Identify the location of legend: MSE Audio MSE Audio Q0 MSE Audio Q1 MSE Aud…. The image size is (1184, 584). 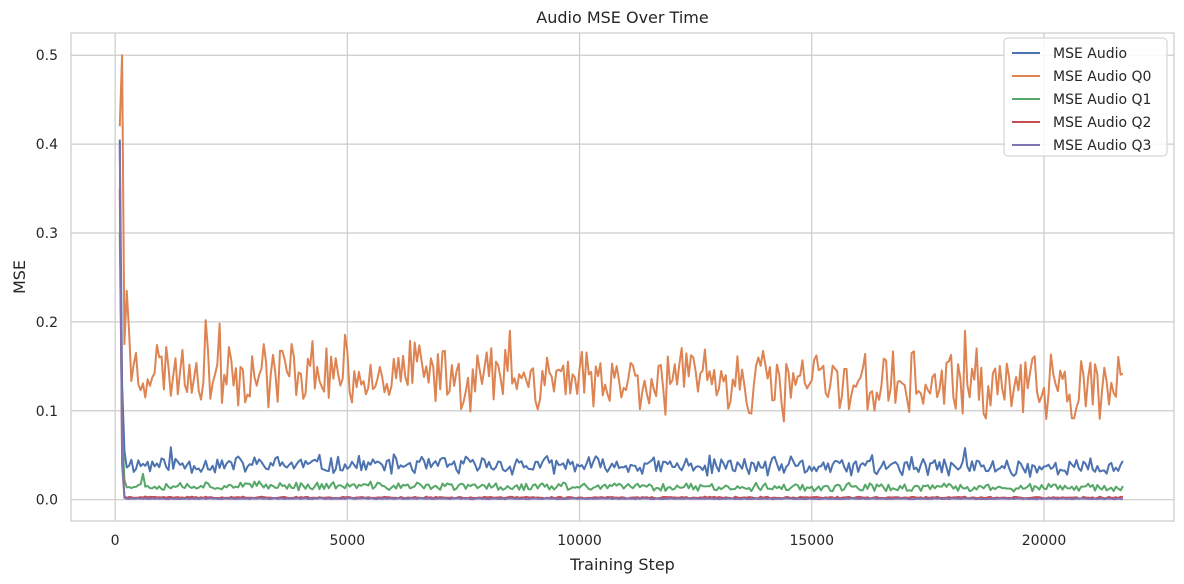
(1085, 97).